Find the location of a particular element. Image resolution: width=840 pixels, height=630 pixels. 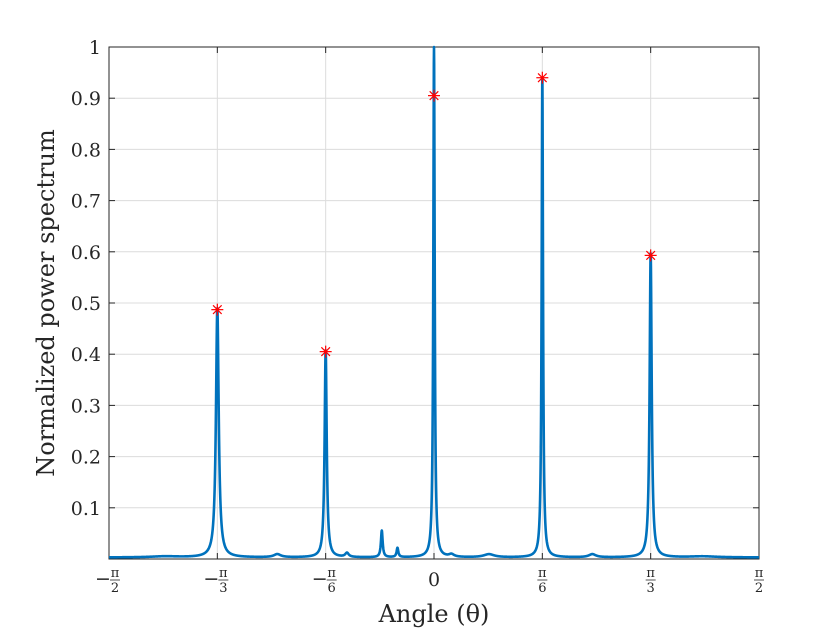

y-tick-label: 0.9 is located at coordinates (86, 99).